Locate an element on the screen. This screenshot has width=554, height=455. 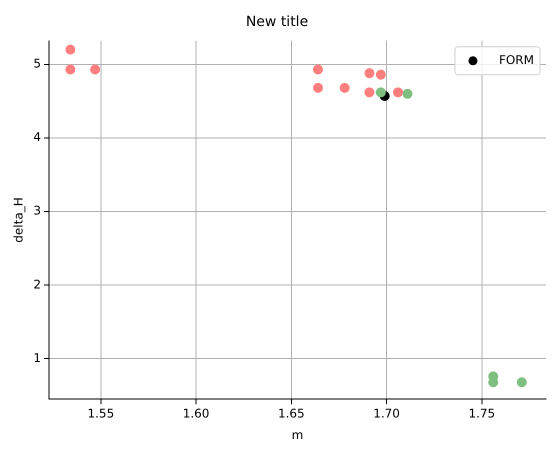
x-tick-label: 1.60 is located at coordinates (196, 413).